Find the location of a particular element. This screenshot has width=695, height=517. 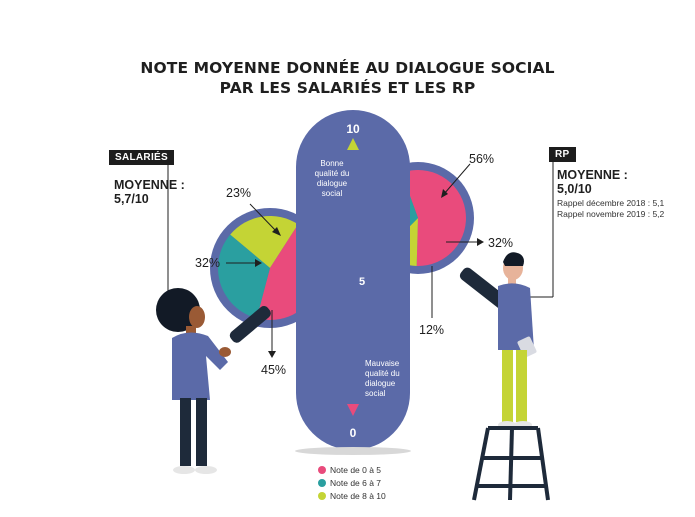

salaries-label-32: 32% is located at coordinates (208, 263).